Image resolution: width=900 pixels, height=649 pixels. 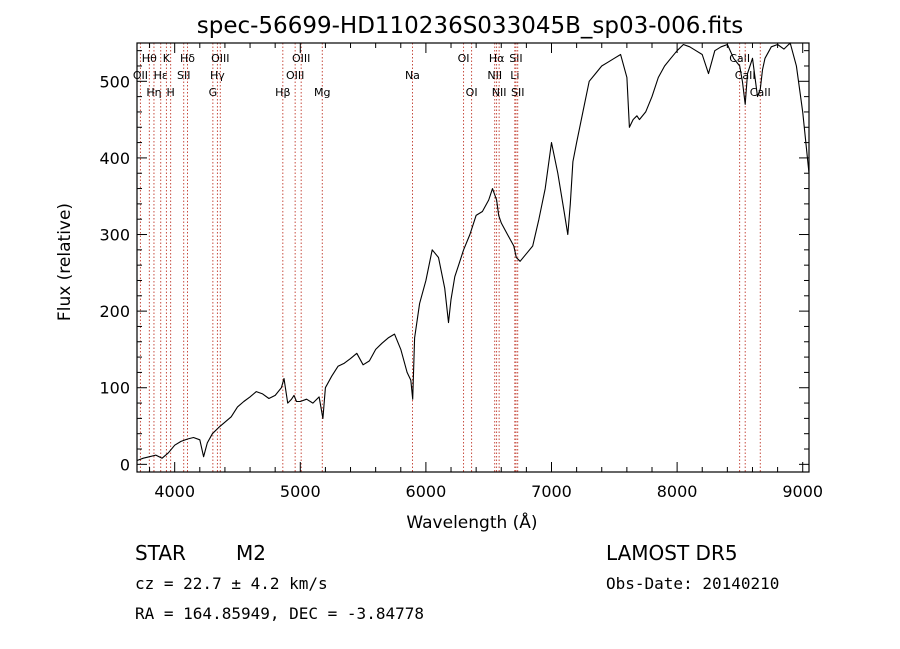 What do you see at coordinates (497, 58) in the screenshot?
I see `line-marker-label: Hα` at bounding box center [497, 58].